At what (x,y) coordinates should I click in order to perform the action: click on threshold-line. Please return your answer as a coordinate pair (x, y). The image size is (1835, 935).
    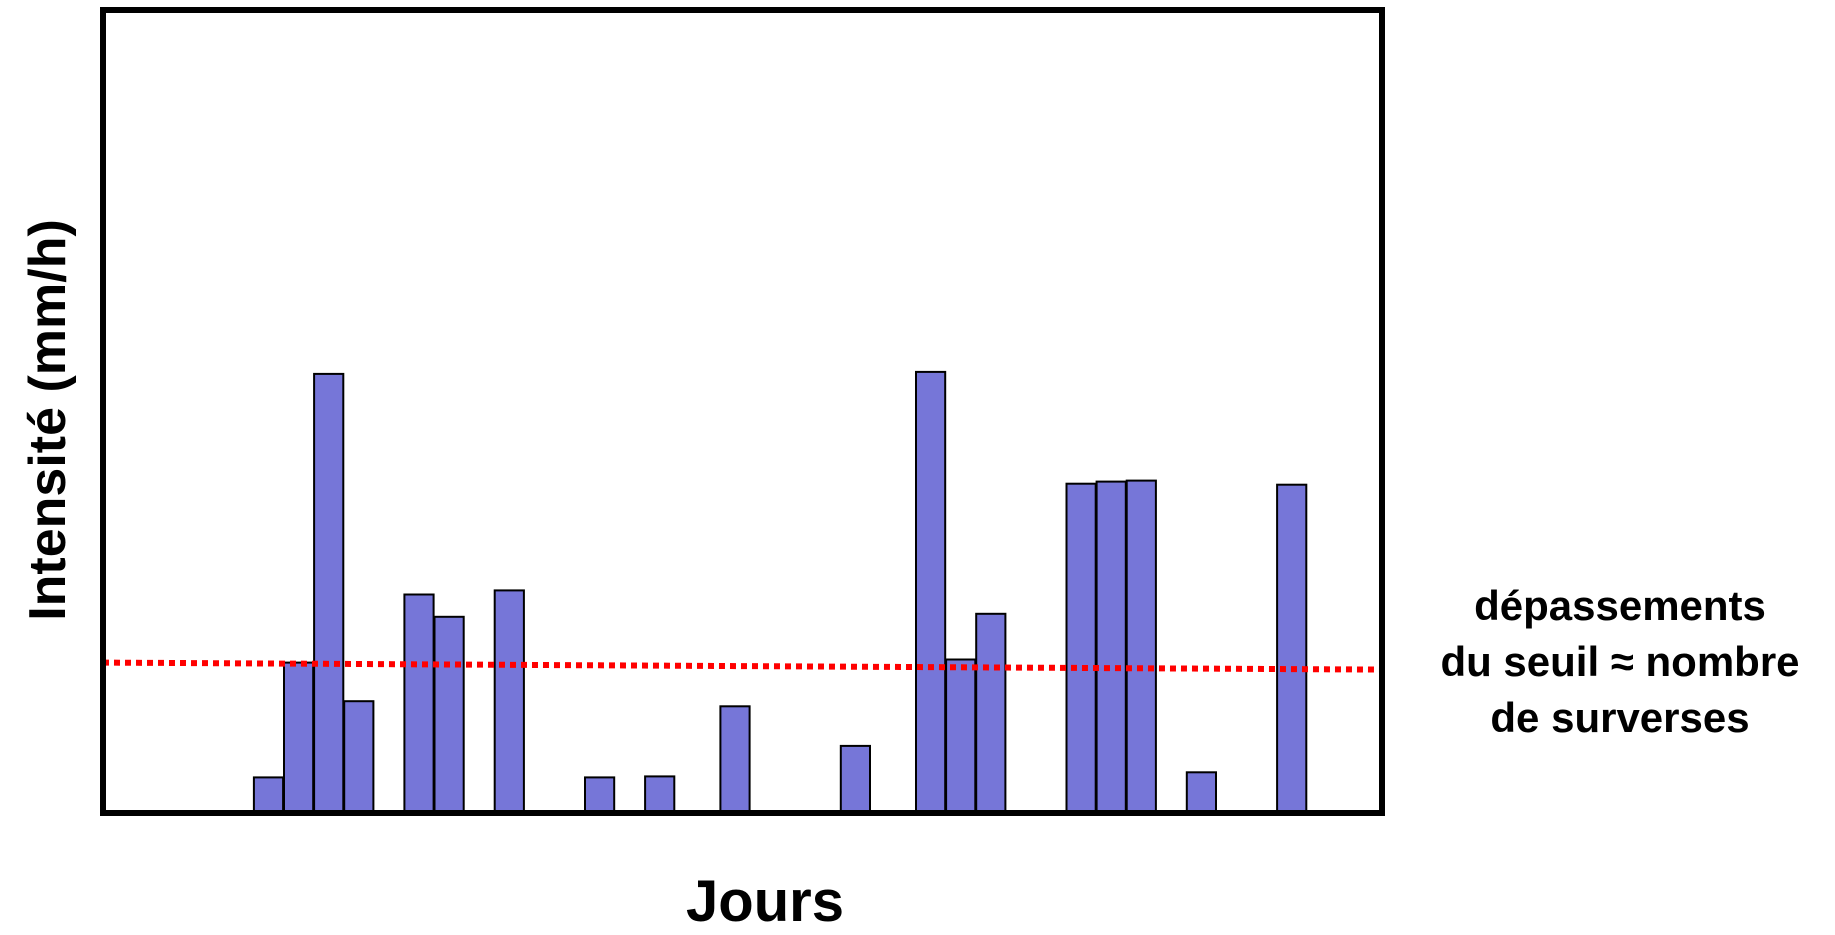
    Looking at the image, I should click on (742, 666).